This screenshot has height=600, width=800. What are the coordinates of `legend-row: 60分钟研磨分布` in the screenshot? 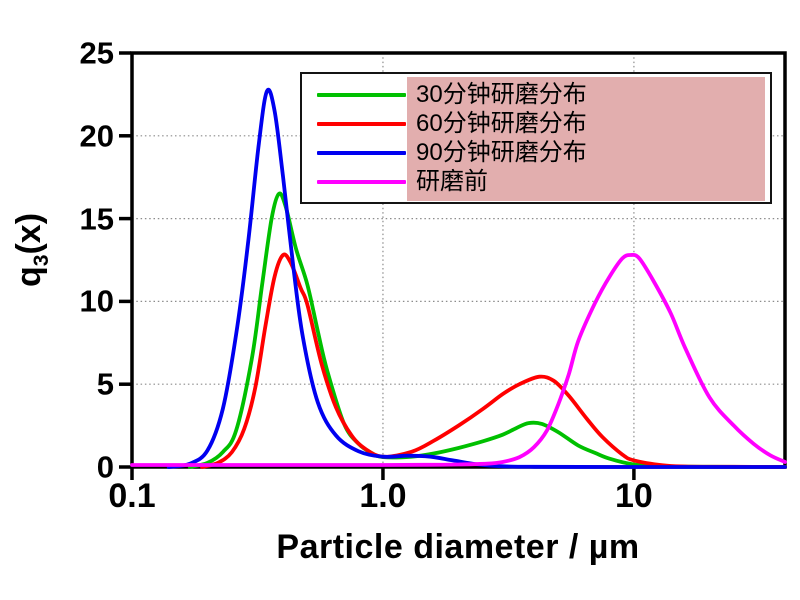 It's located at (536, 123).